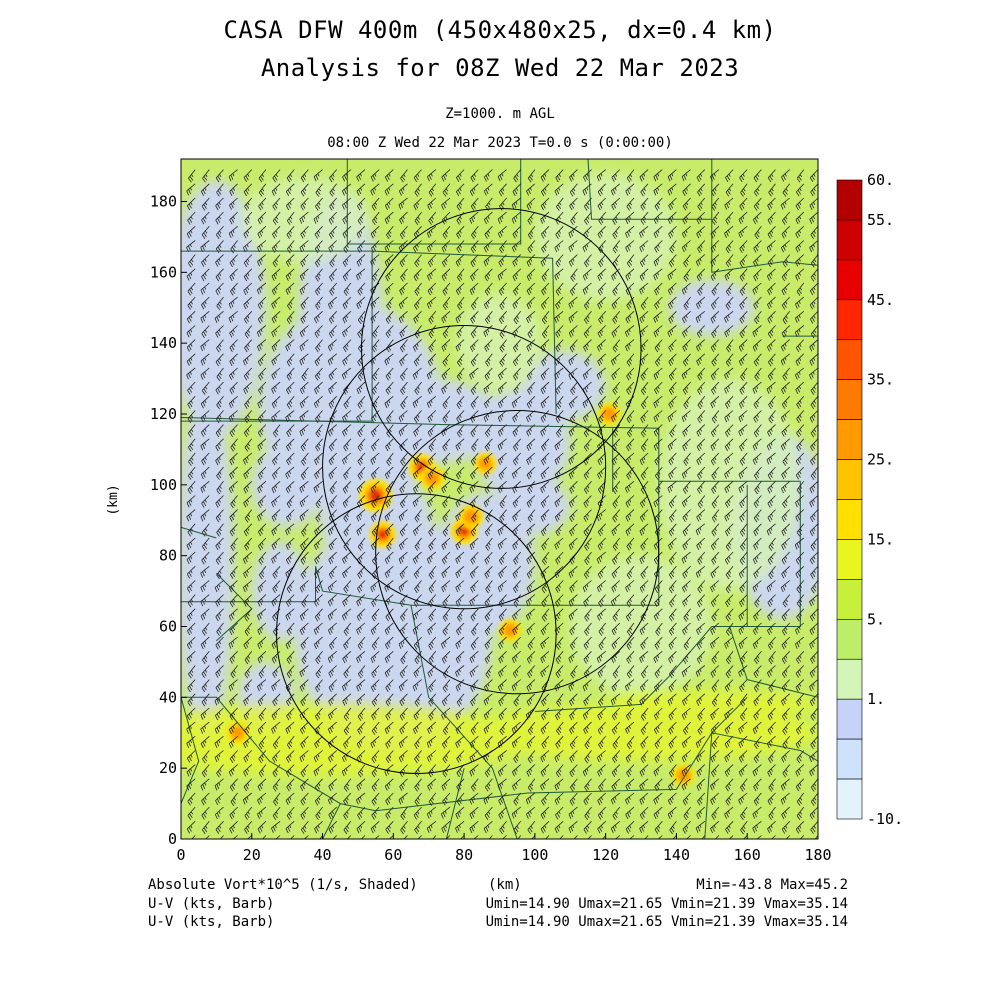 This screenshot has height=1000, width=1000. Describe the element at coordinates (163, 272) in the screenshot. I see `y-tick-label: 160` at that location.